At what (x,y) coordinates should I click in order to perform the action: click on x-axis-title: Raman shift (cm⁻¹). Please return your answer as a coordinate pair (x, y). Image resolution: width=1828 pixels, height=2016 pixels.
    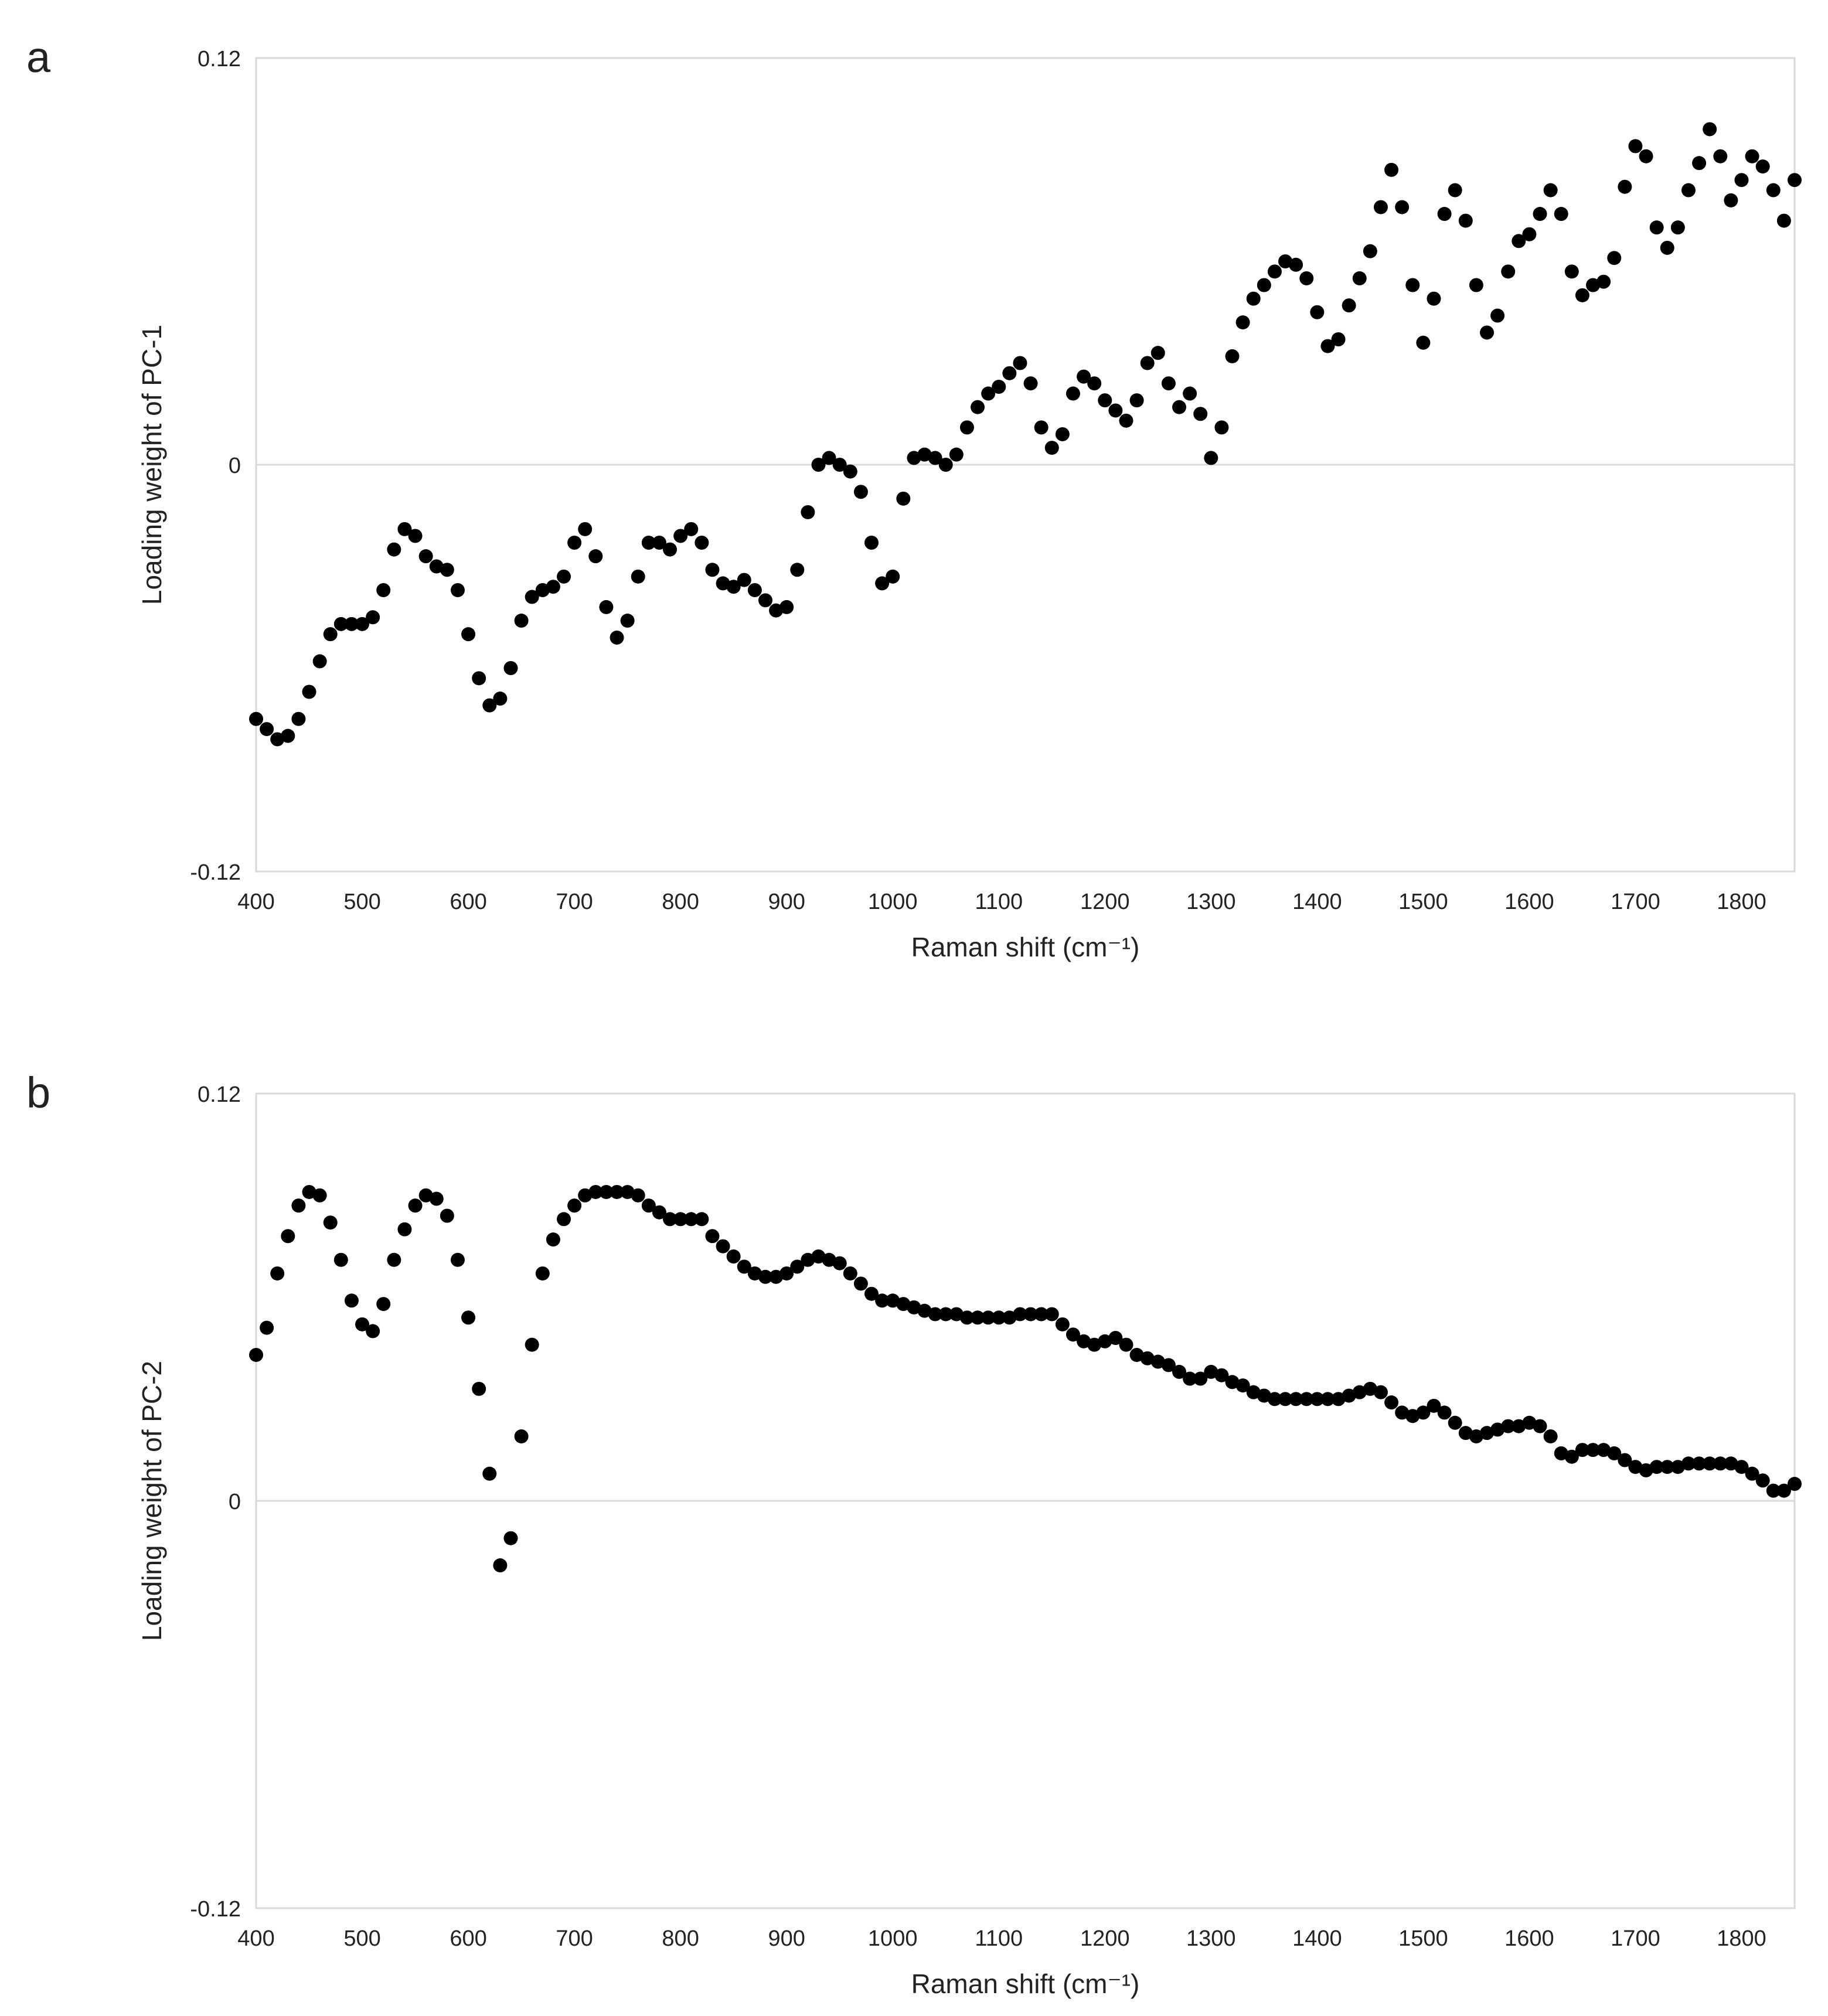
    Looking at the image, I should click on (1025, 947).